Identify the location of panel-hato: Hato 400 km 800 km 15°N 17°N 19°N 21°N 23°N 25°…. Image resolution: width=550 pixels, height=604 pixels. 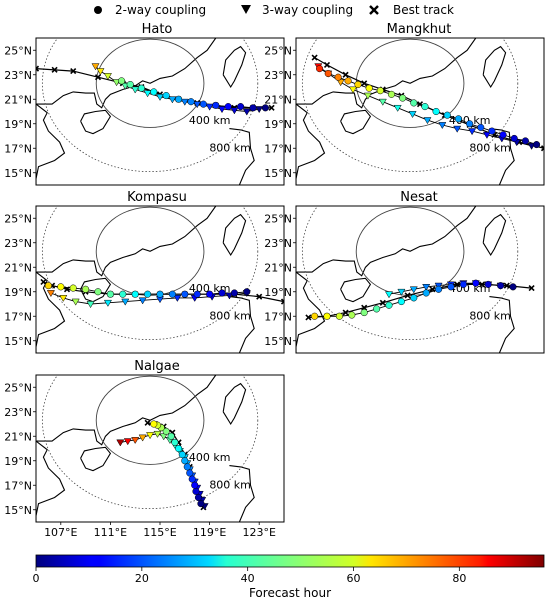
(144, 104).